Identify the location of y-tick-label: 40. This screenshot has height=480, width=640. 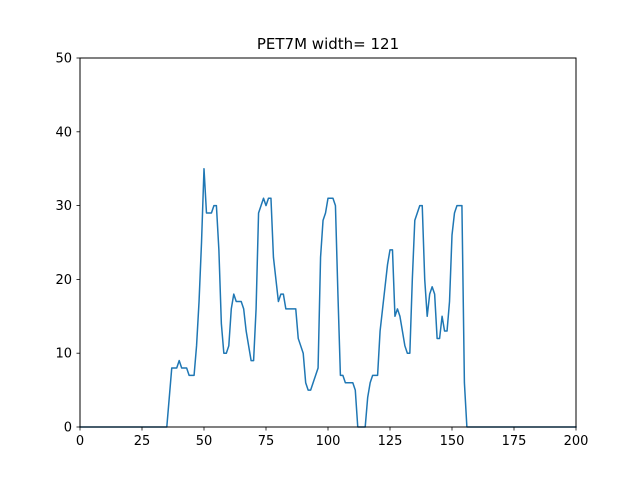
(63, 132).